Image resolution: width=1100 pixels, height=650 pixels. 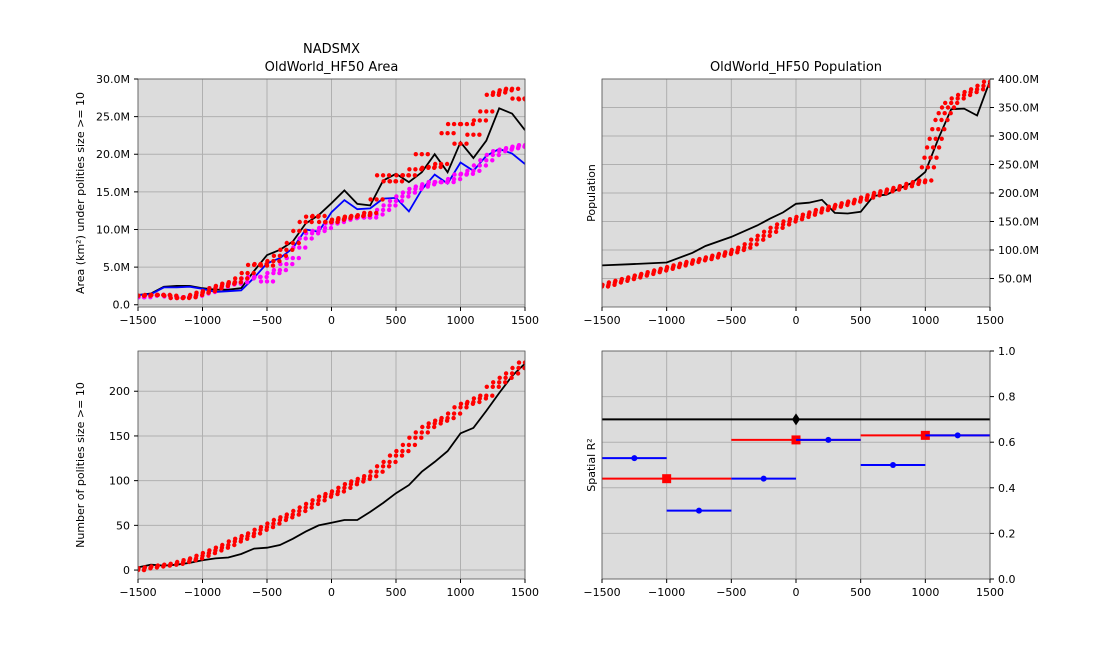 What do you see at coordinates (119, 481) in the screenshot?
I see `y-tick-label: 100` at bounding box center [119, 481].